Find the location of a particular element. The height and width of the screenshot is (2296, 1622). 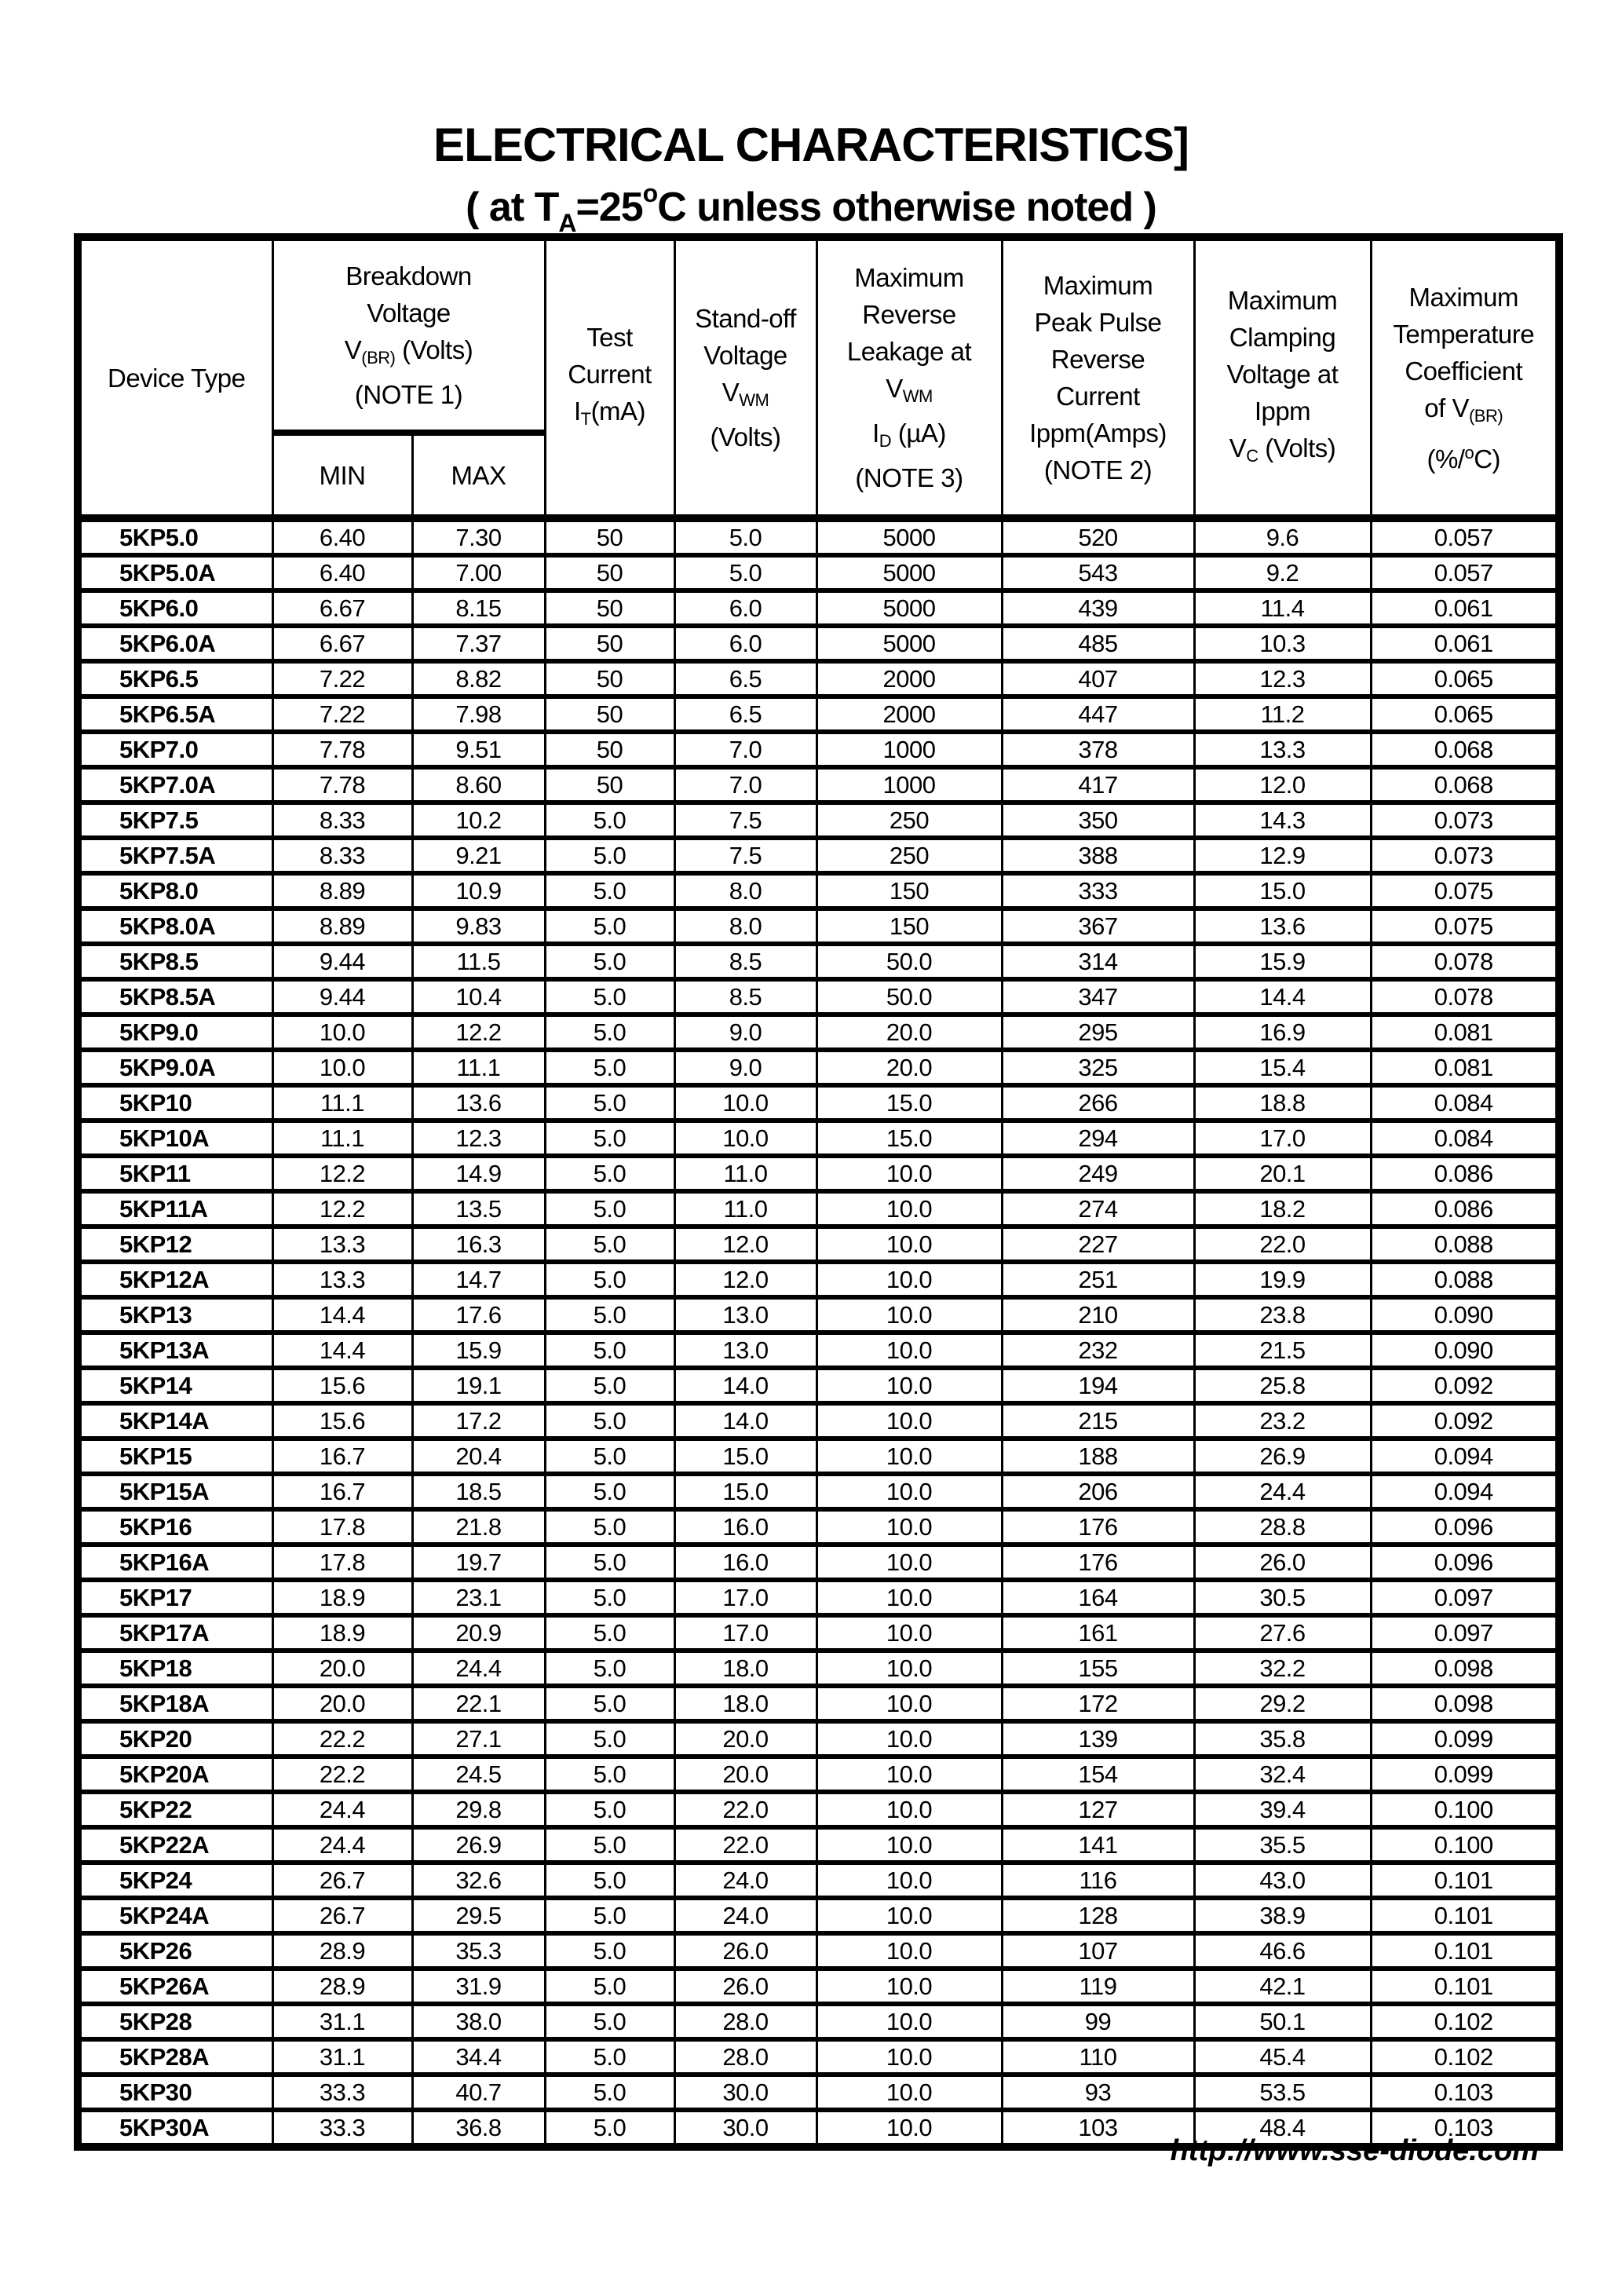

cell-peak-pulse-current: 116 is located at coordinates (1098, 1880).